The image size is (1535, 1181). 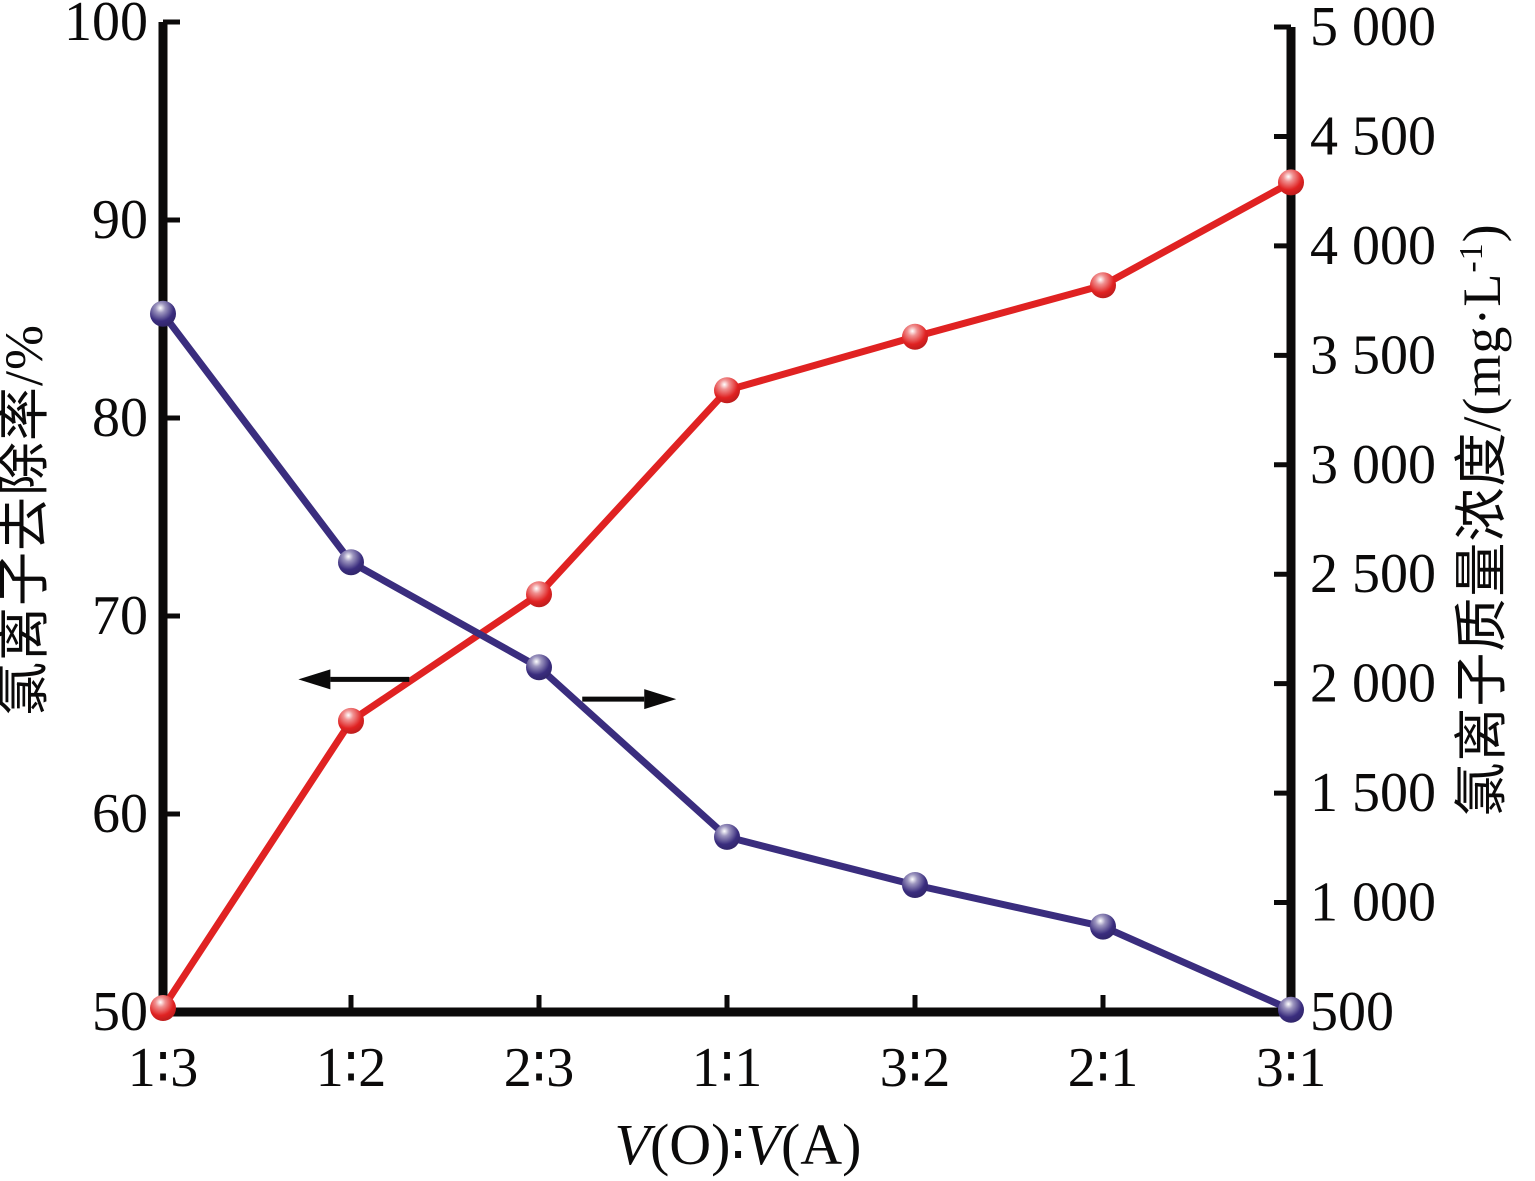 I want to click on right-axis-tick-label: 3 000, so click(x=1373, y=465).